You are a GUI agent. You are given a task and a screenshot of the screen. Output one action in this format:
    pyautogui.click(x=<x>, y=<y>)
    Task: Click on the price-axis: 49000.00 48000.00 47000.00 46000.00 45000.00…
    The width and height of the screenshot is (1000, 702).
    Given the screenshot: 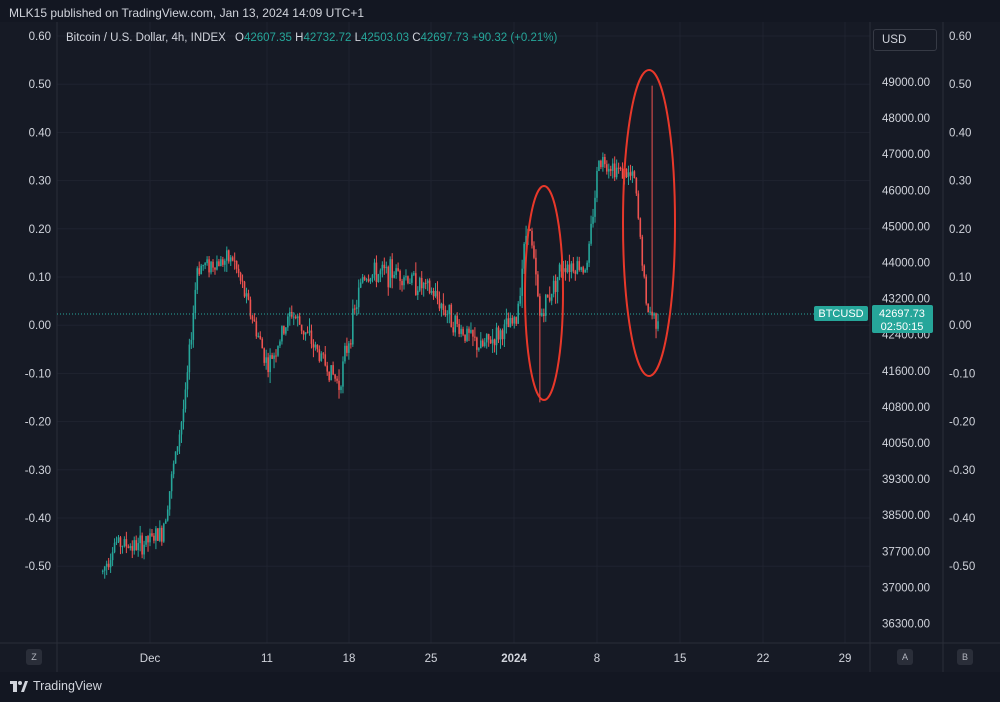 What is the action you would take?
    pyautogui.click(x=906, y=354)
    